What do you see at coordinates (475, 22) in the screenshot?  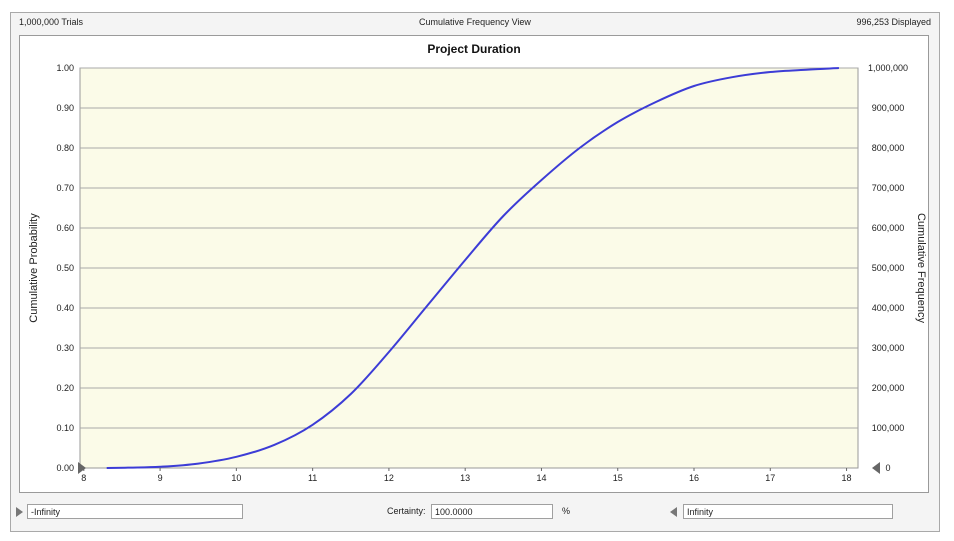 I see `view-type: Cumulative Frequency View` at bounding box center [475, 22].